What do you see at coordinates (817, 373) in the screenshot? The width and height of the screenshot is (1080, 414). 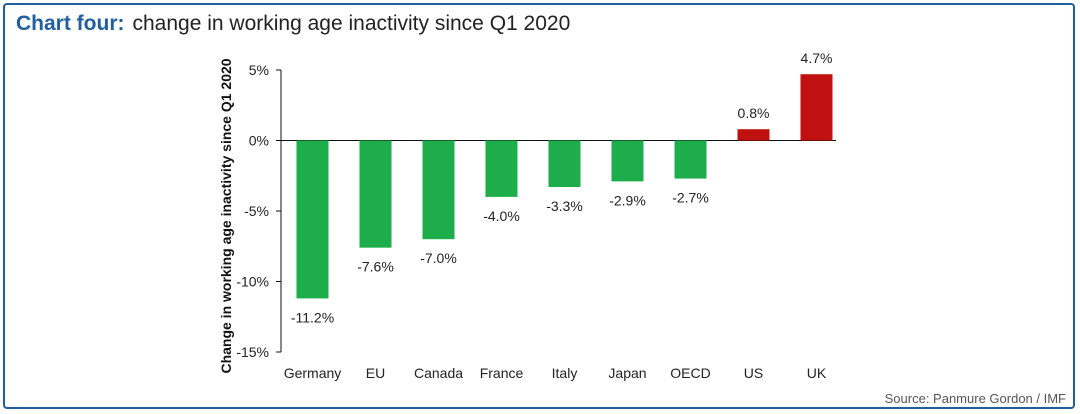 I see `x-tick-label: UK` at bounding box center [817, 373].